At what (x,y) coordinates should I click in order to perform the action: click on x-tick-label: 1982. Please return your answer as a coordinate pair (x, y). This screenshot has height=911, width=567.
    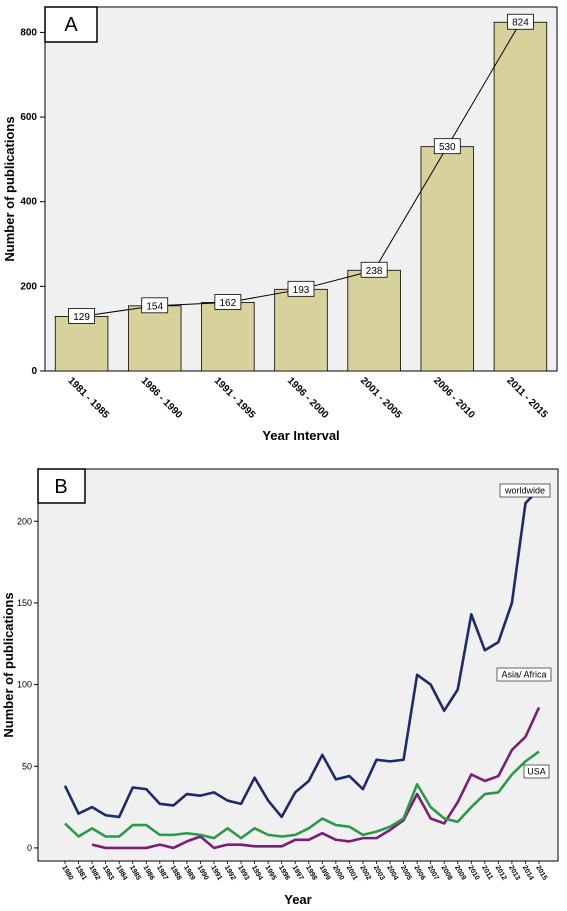
    Looking at the image, I should click on (94, 873).